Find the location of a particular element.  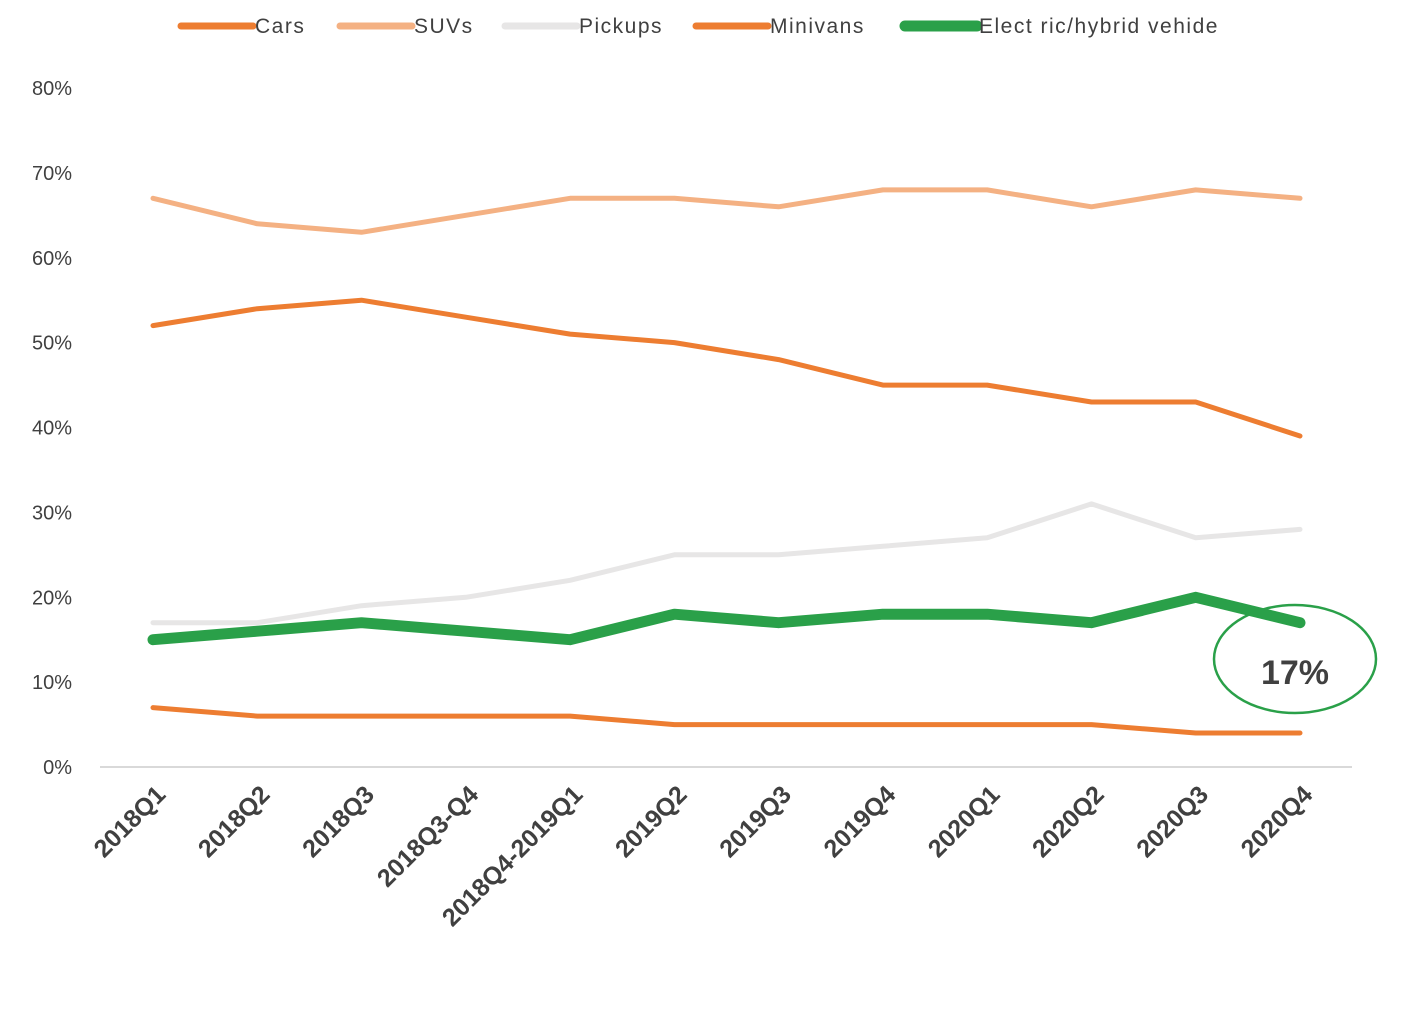

x-tick-label: 2018Q3-Q4 is located at coordinates (428, 836).